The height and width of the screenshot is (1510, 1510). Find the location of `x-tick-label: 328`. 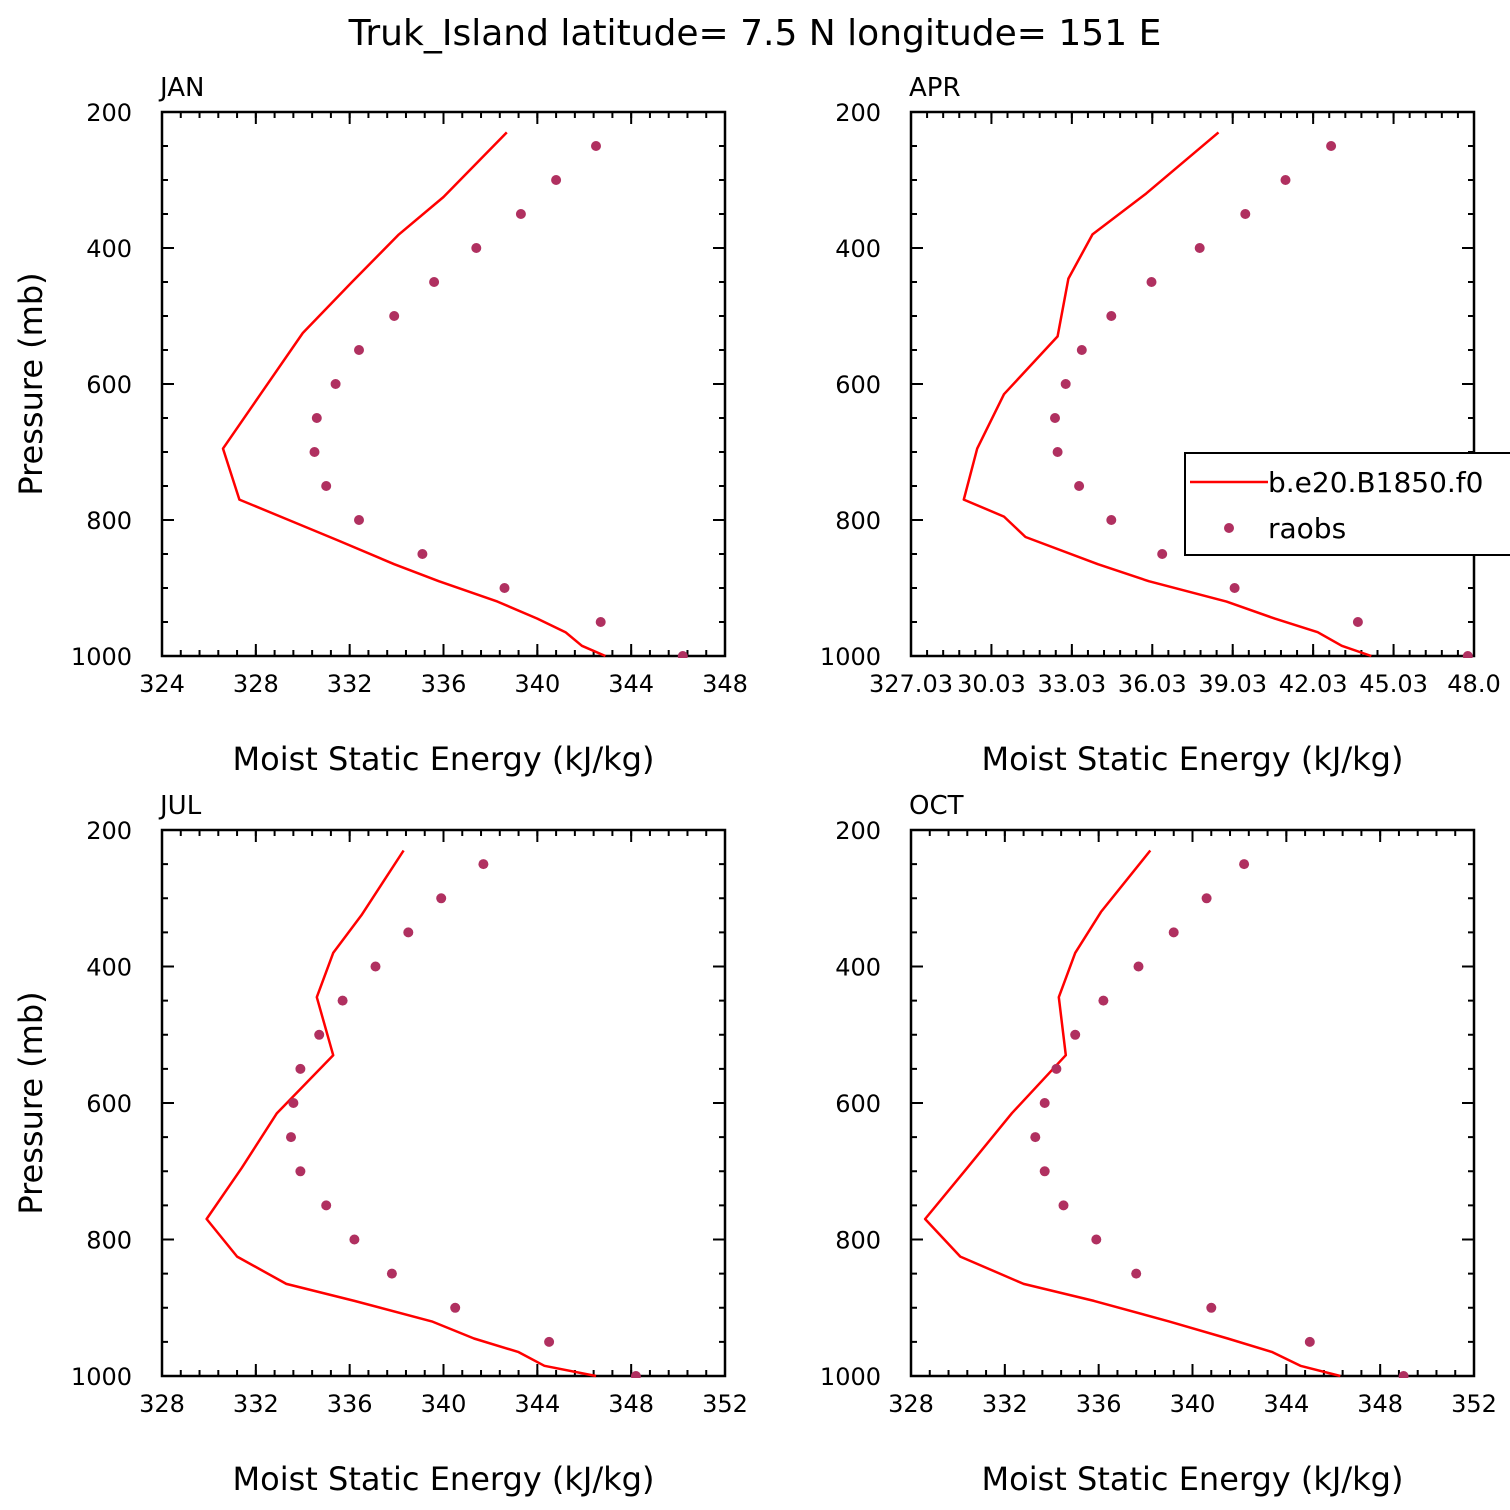

x-tick-label: 328 is located at coordinates (256, 684).